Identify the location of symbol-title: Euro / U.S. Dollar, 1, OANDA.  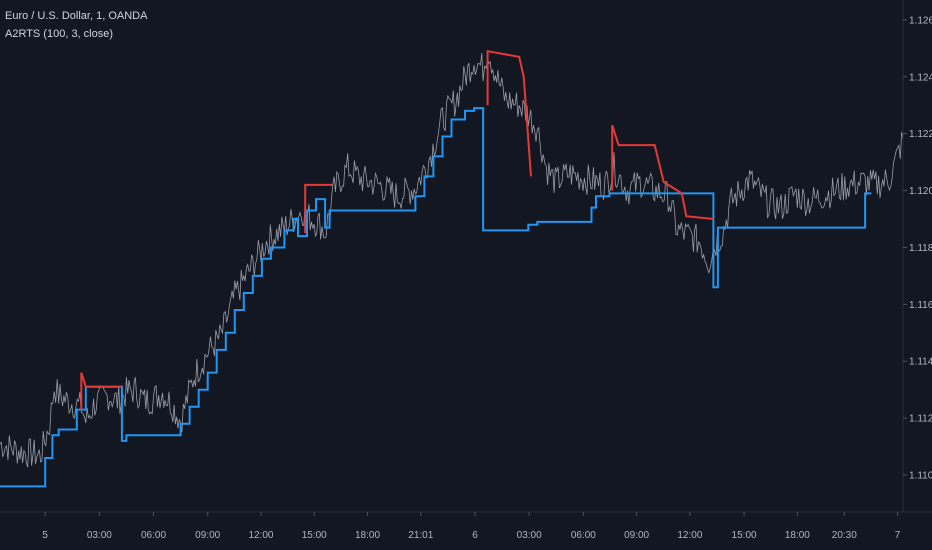
(76, 16).